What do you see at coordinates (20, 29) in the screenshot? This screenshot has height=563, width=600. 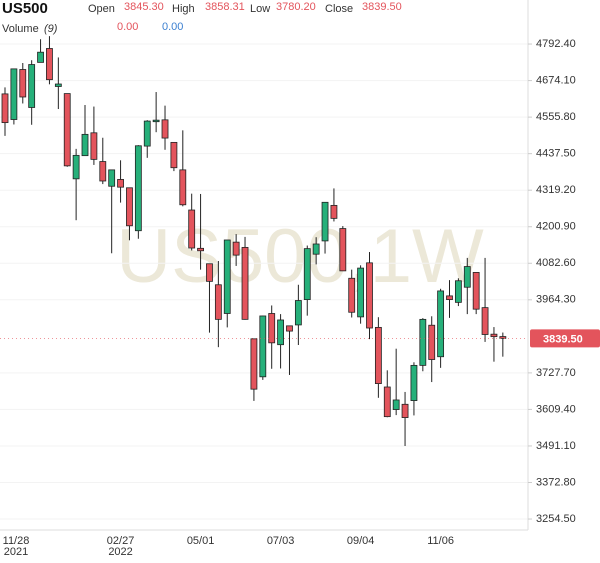 I see `volume-label: Volume` at bounding box center [20, 29].